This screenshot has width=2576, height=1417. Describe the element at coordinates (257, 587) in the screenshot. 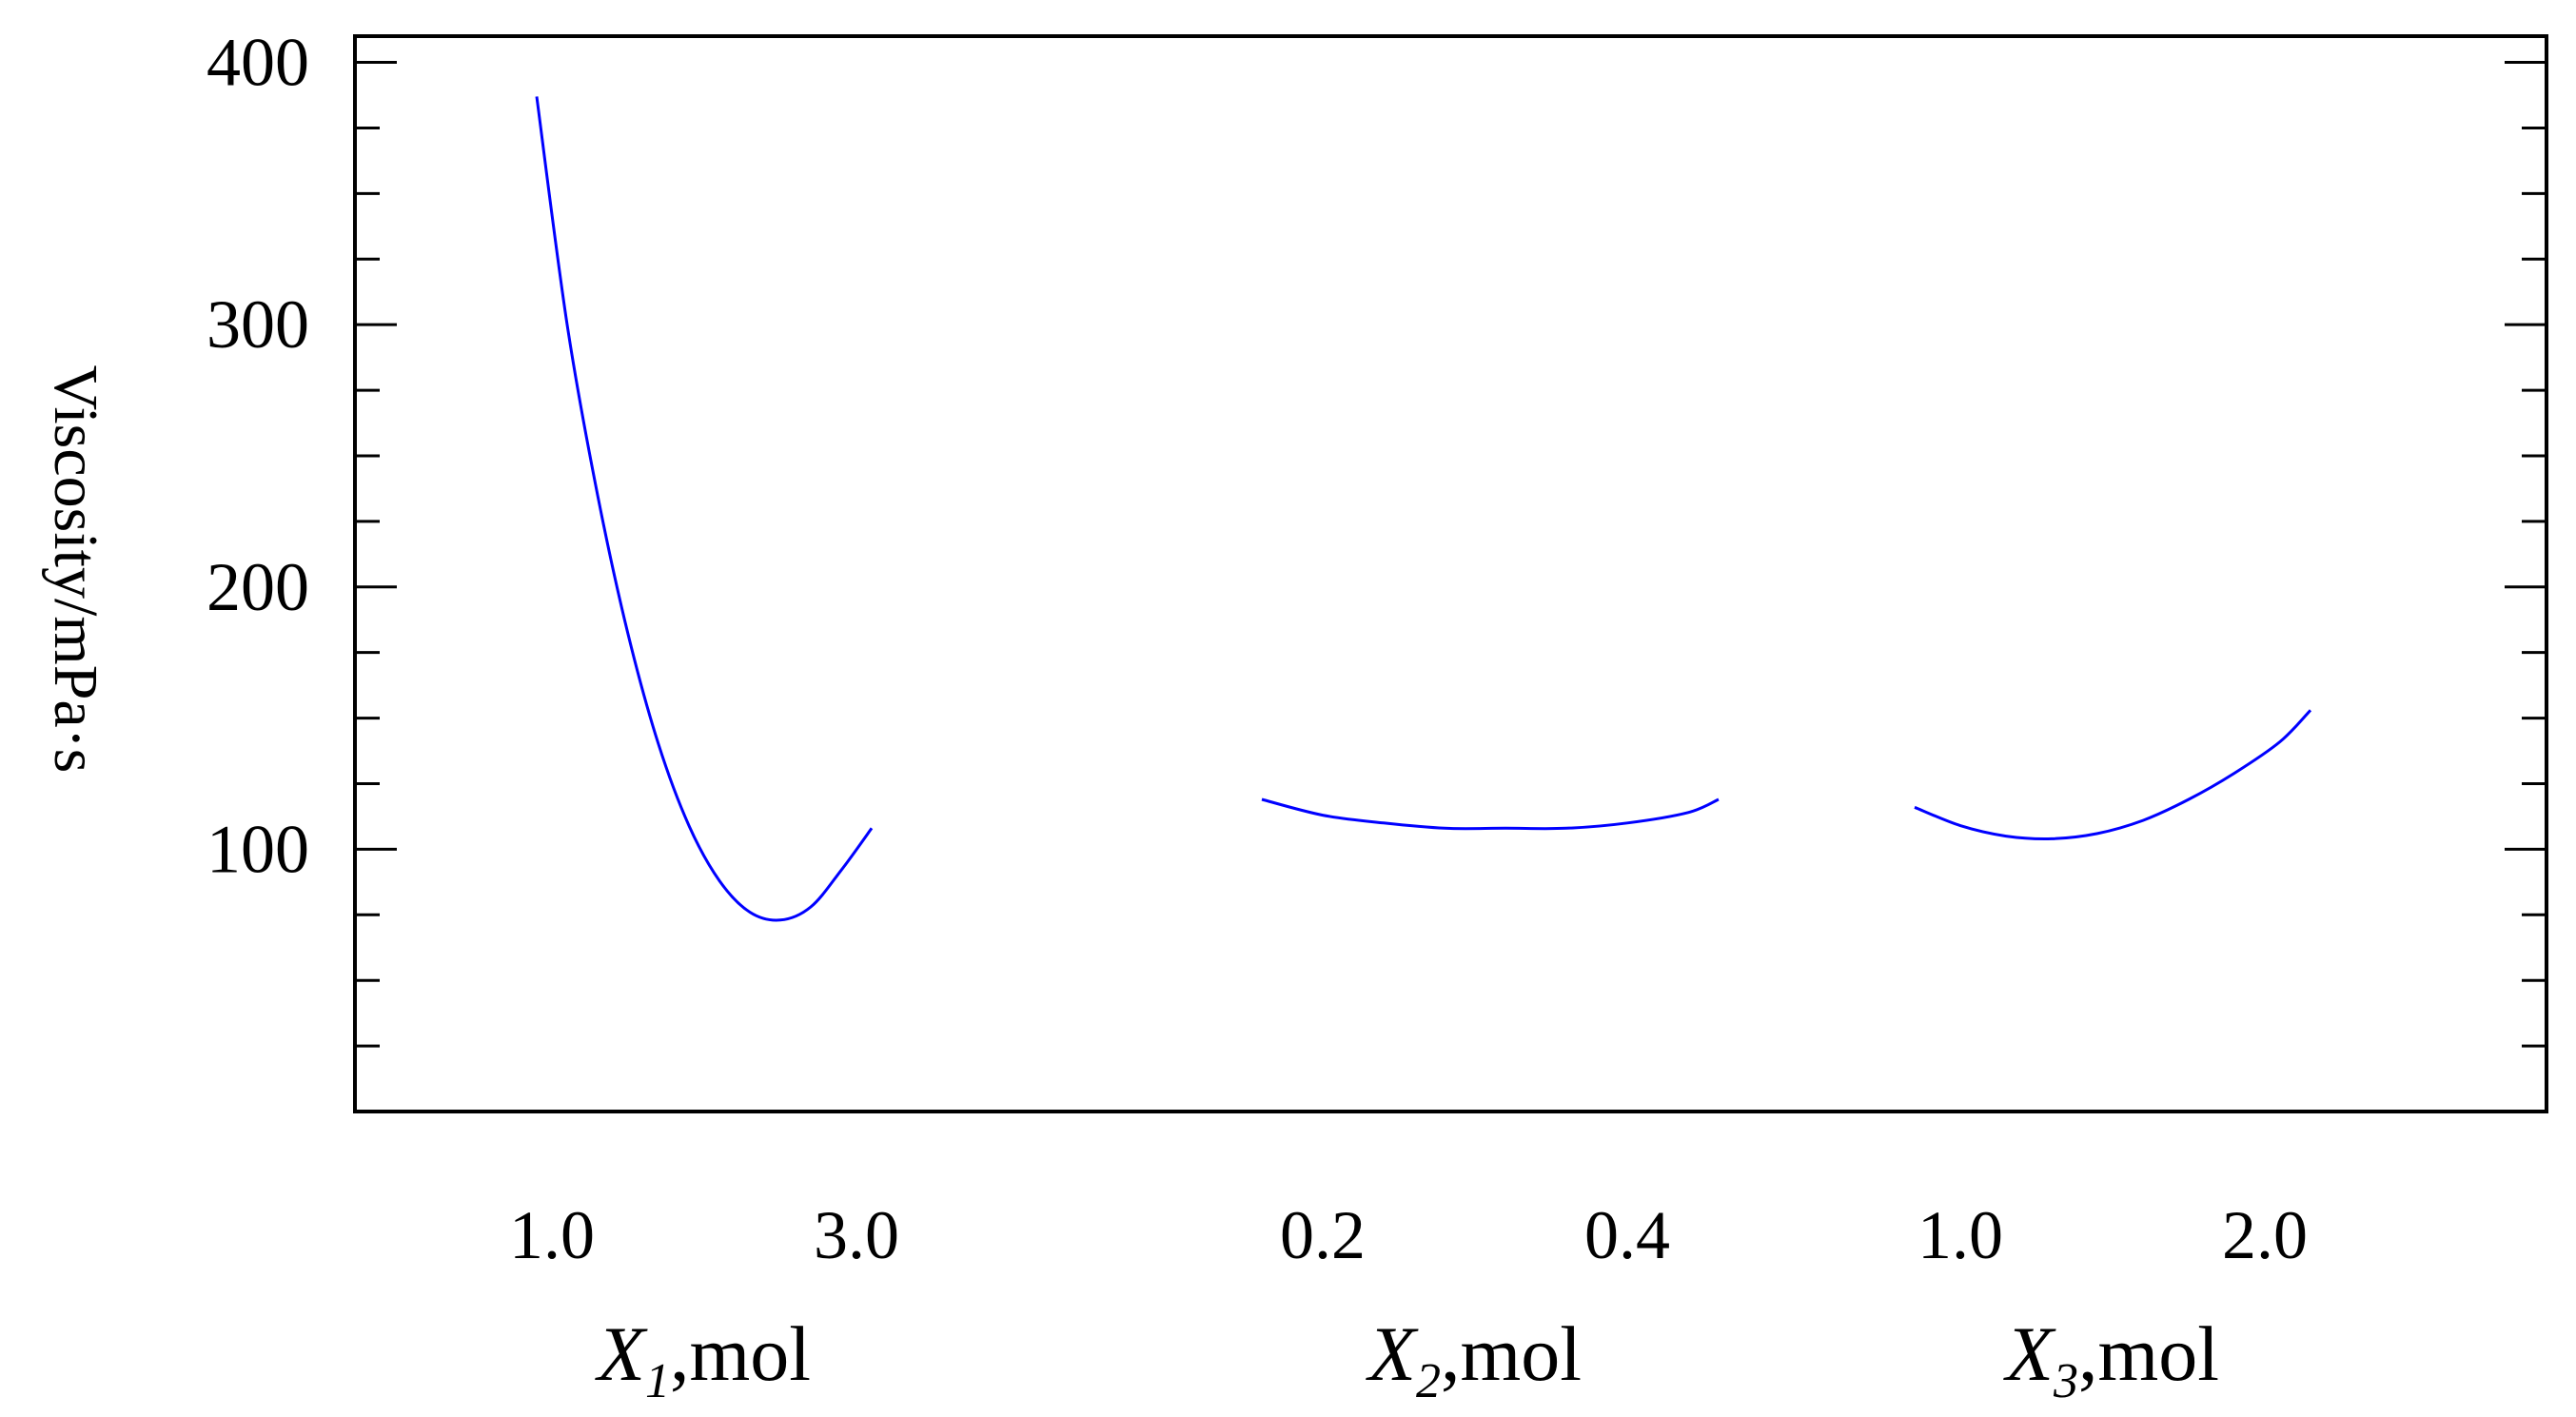

I see `y-tick-label: 200` at that location.